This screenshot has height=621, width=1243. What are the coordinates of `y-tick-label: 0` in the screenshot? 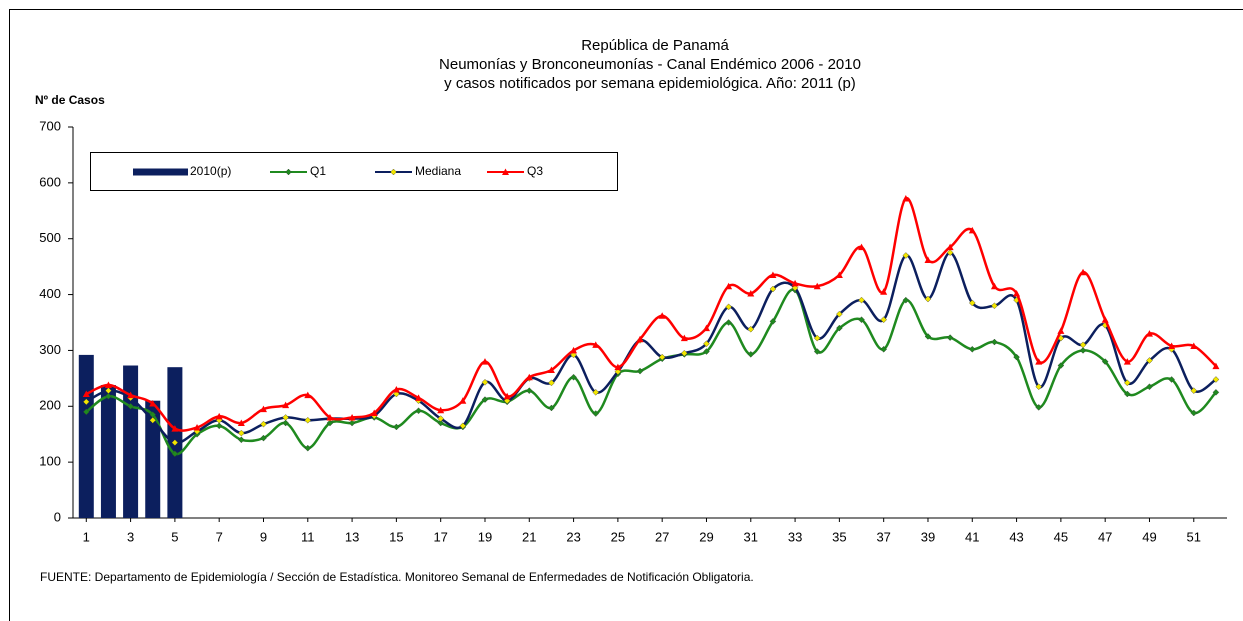 It's located at (57, 516).